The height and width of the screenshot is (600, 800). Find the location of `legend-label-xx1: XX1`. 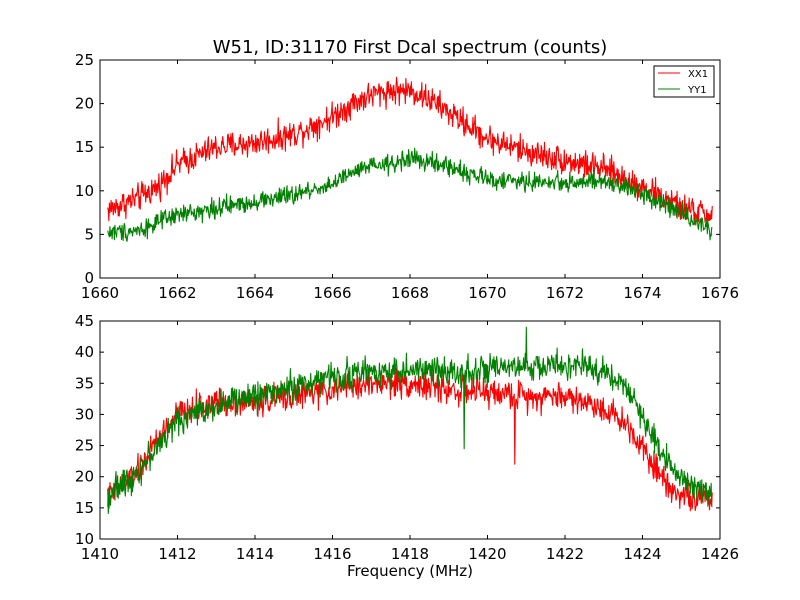

legend-label-xx1: XX1 is located at coordinates (698, 74).